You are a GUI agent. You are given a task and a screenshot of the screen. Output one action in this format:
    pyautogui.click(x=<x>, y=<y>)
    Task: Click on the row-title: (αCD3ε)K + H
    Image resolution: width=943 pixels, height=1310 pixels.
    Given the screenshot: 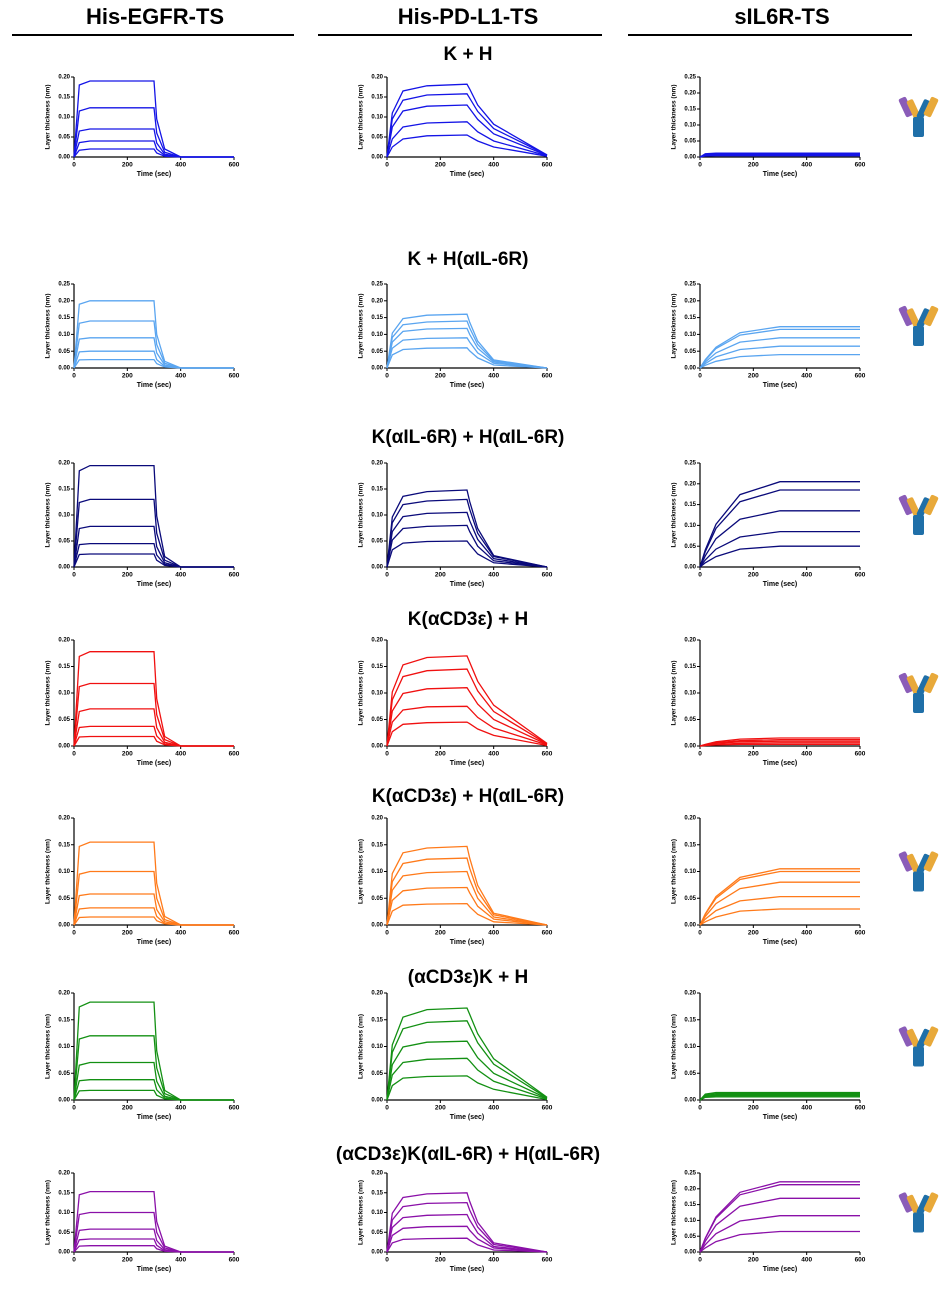 What is the action you would take?
    pyautogui.click(x=468, y=977)
    